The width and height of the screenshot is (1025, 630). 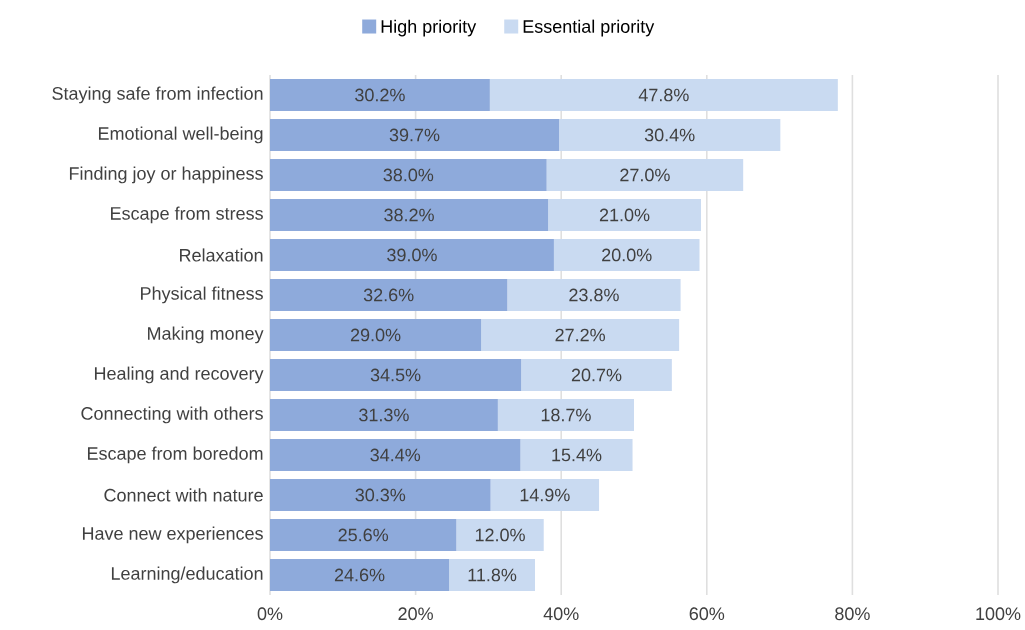 I want to click on data-label: 38.0%, so click(x=408, y=175).